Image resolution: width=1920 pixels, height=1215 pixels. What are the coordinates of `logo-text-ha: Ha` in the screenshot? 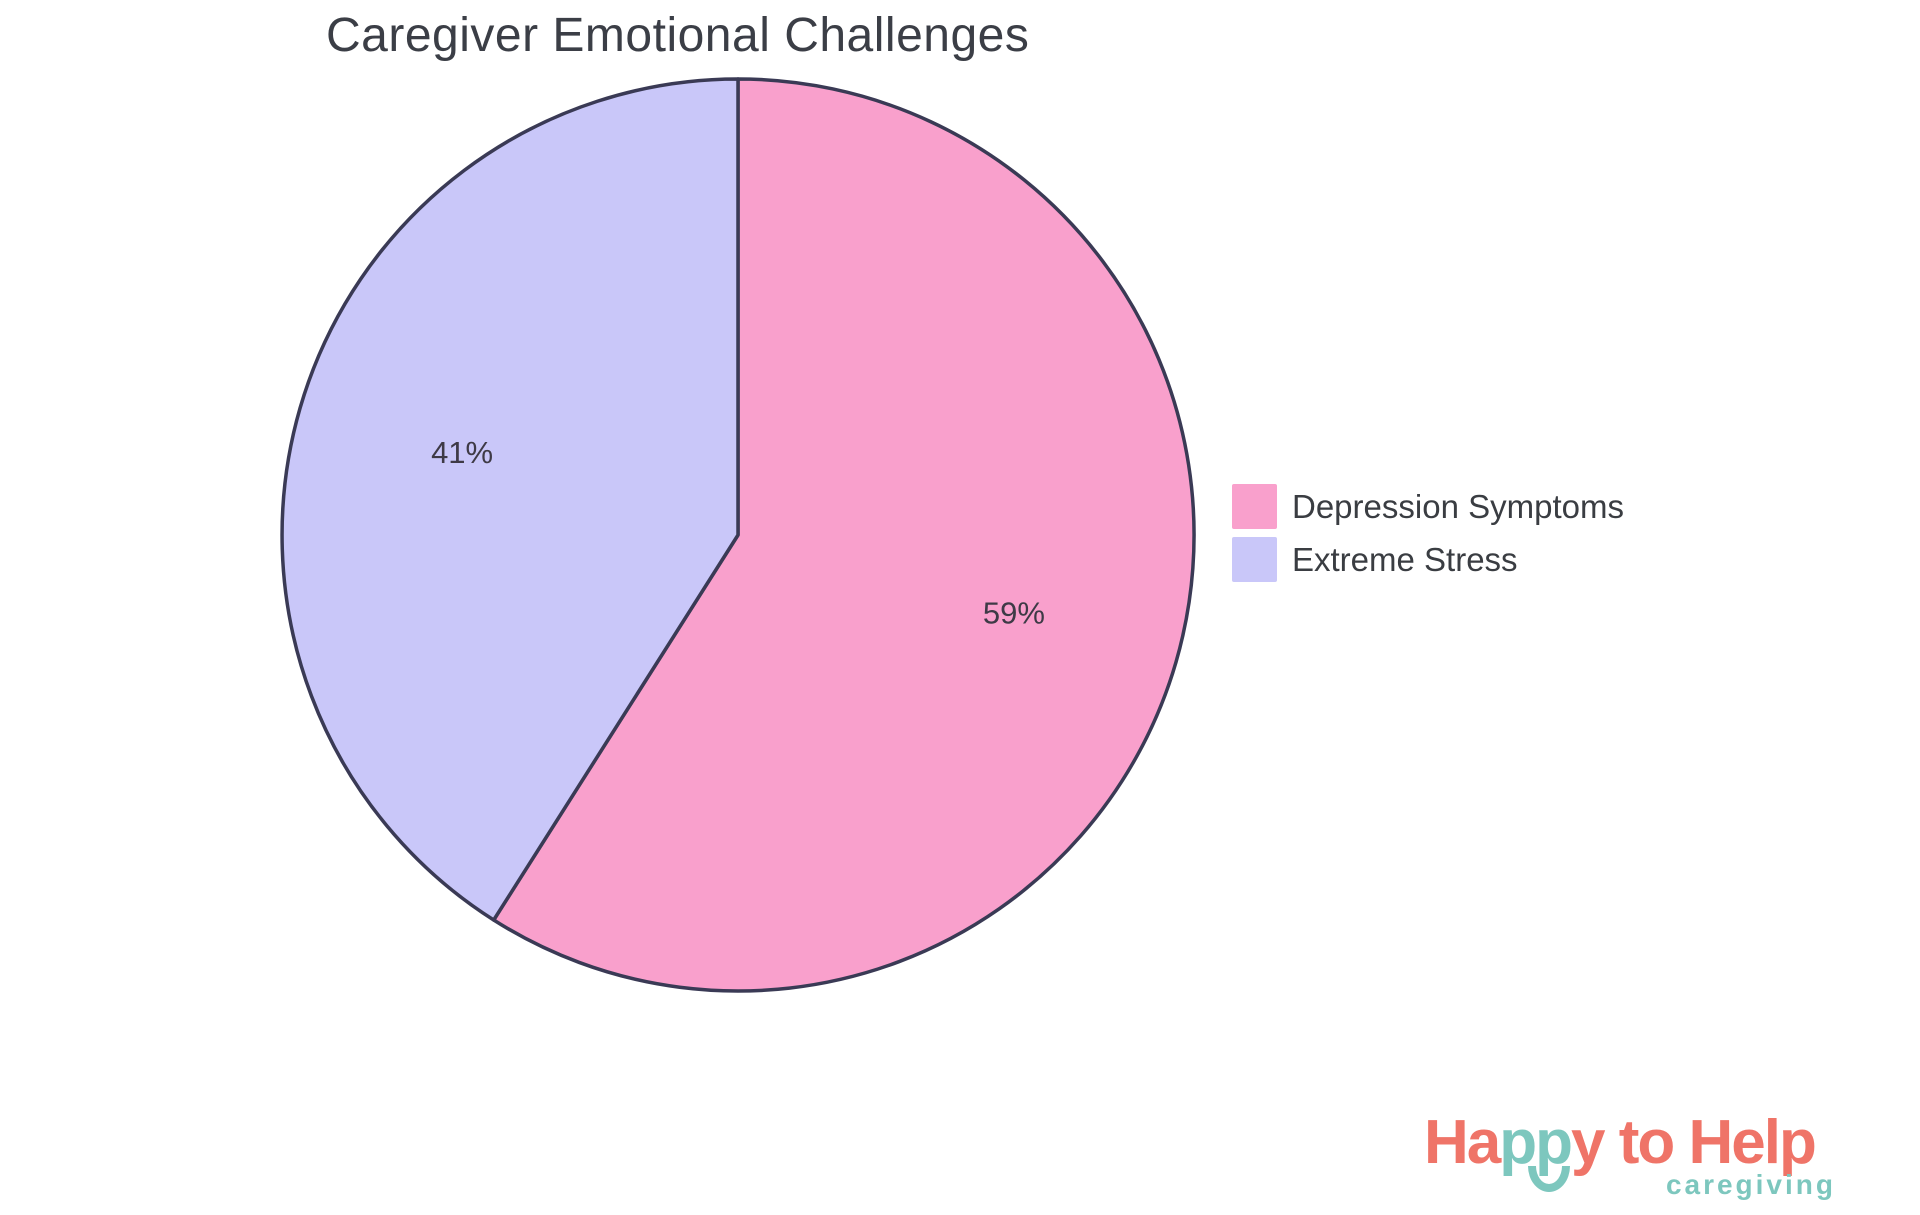 It's located at (1462, 1142).